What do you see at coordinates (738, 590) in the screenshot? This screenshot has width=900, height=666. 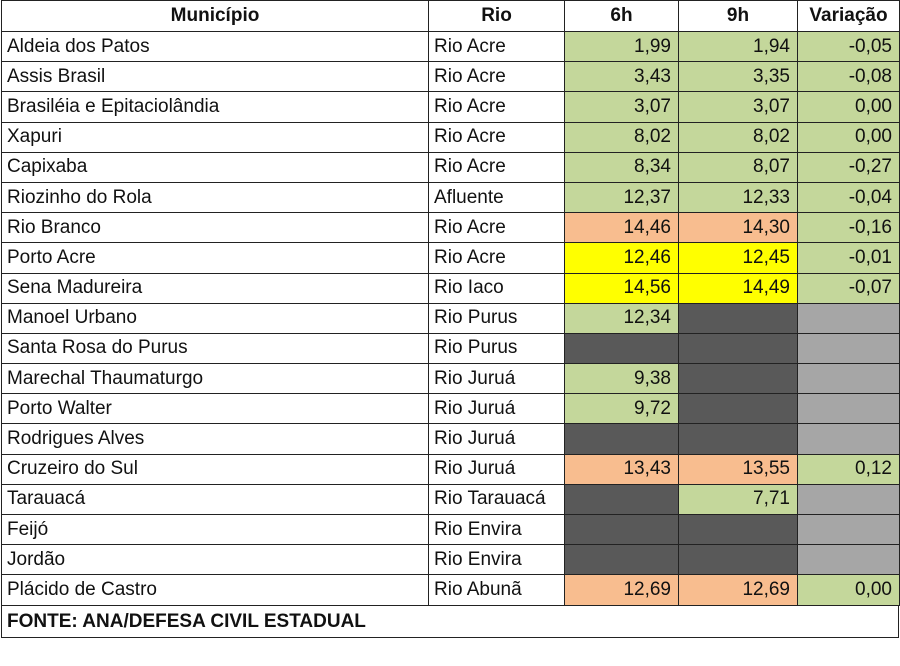 I see `cell-9h: 12,69` at bounding box center [738, 590].